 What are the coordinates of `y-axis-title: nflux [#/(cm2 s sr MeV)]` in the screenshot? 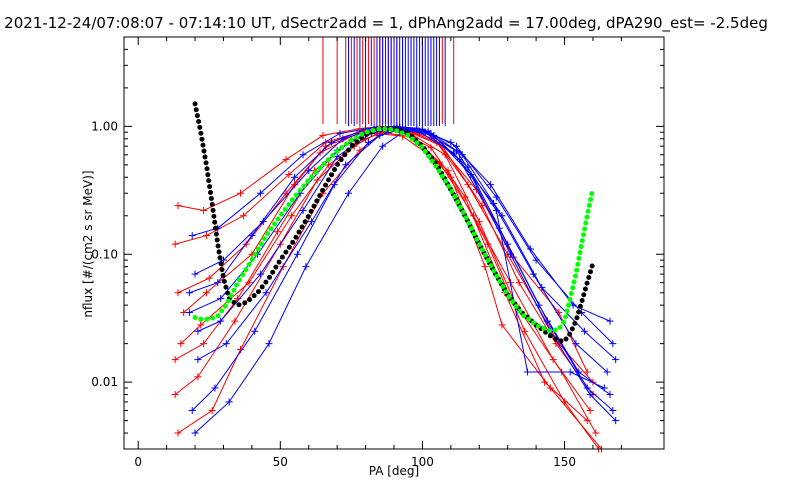 It's located at (88, 243).